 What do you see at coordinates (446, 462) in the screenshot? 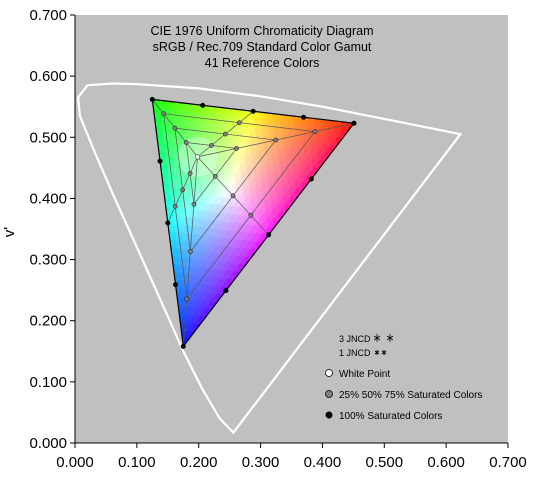
I see `x-tick-label: 0.600` at bounding box center [446, 462].